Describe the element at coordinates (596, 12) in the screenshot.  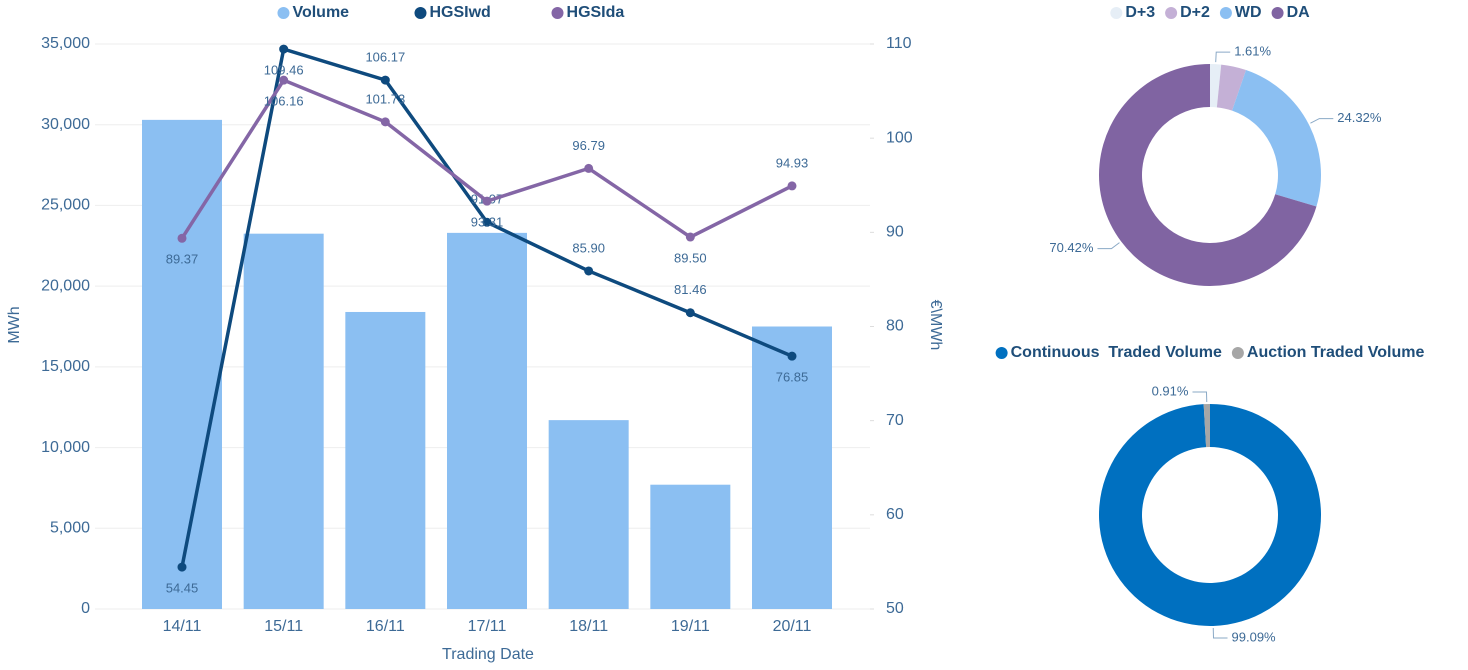
I see `legend-label: HGSIda` at that location.